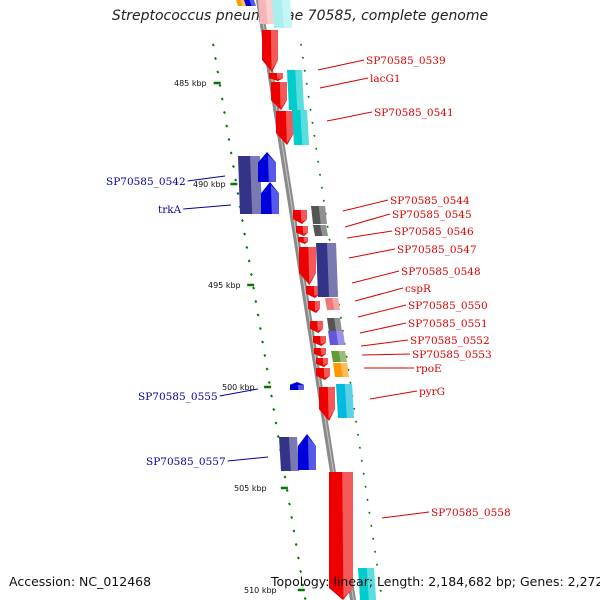  Describe the element at coordinates (252, 3) in the screenshot. I see `feature-top-blue-shine` at that location.